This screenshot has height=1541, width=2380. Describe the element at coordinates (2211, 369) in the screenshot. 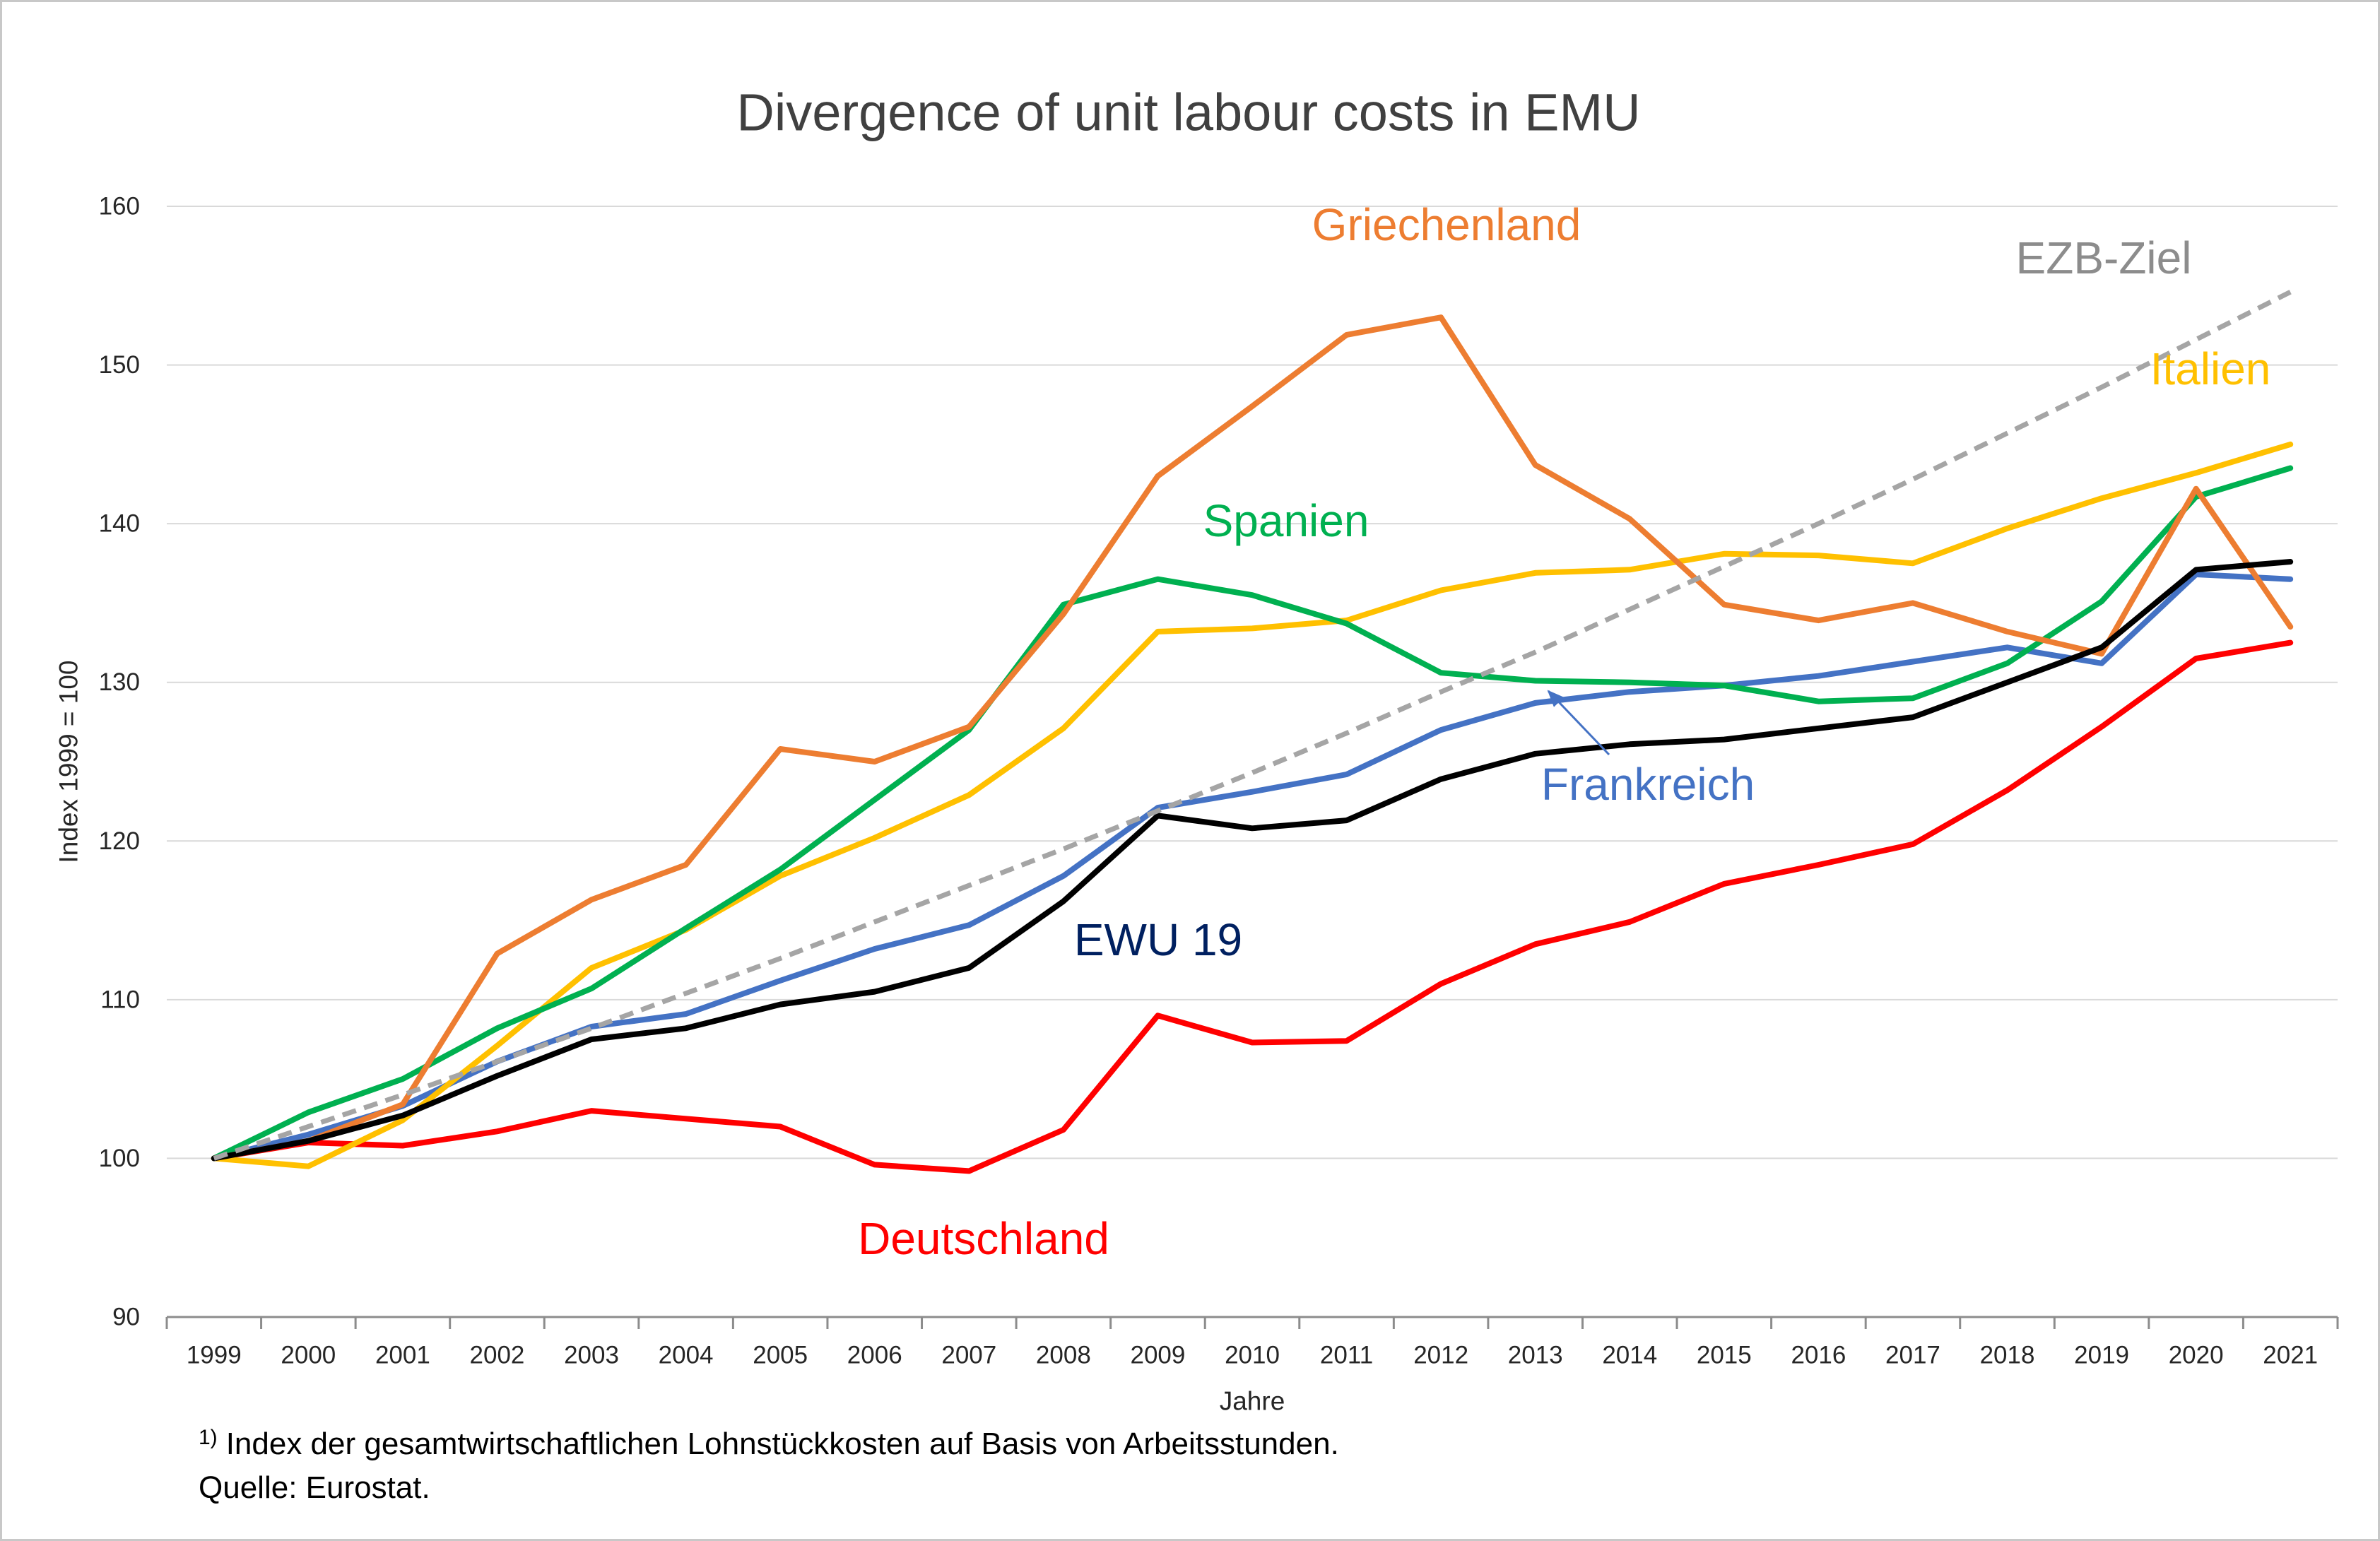

I see `series-label-italien: Italien` at that location.